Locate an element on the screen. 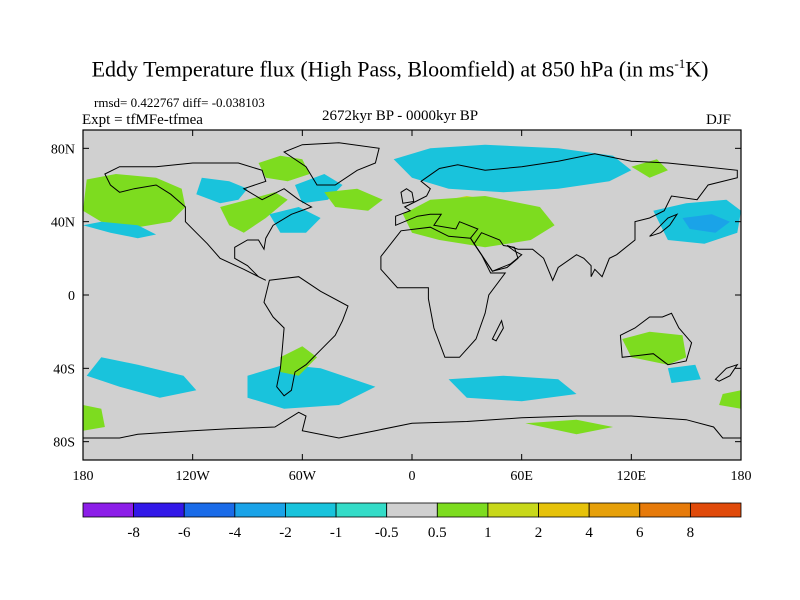 Image resolution: width=800 pixels, height=600 pixels. experiment-label: Expt = tfMFe-tfmea is located at coordinates (142, 120).